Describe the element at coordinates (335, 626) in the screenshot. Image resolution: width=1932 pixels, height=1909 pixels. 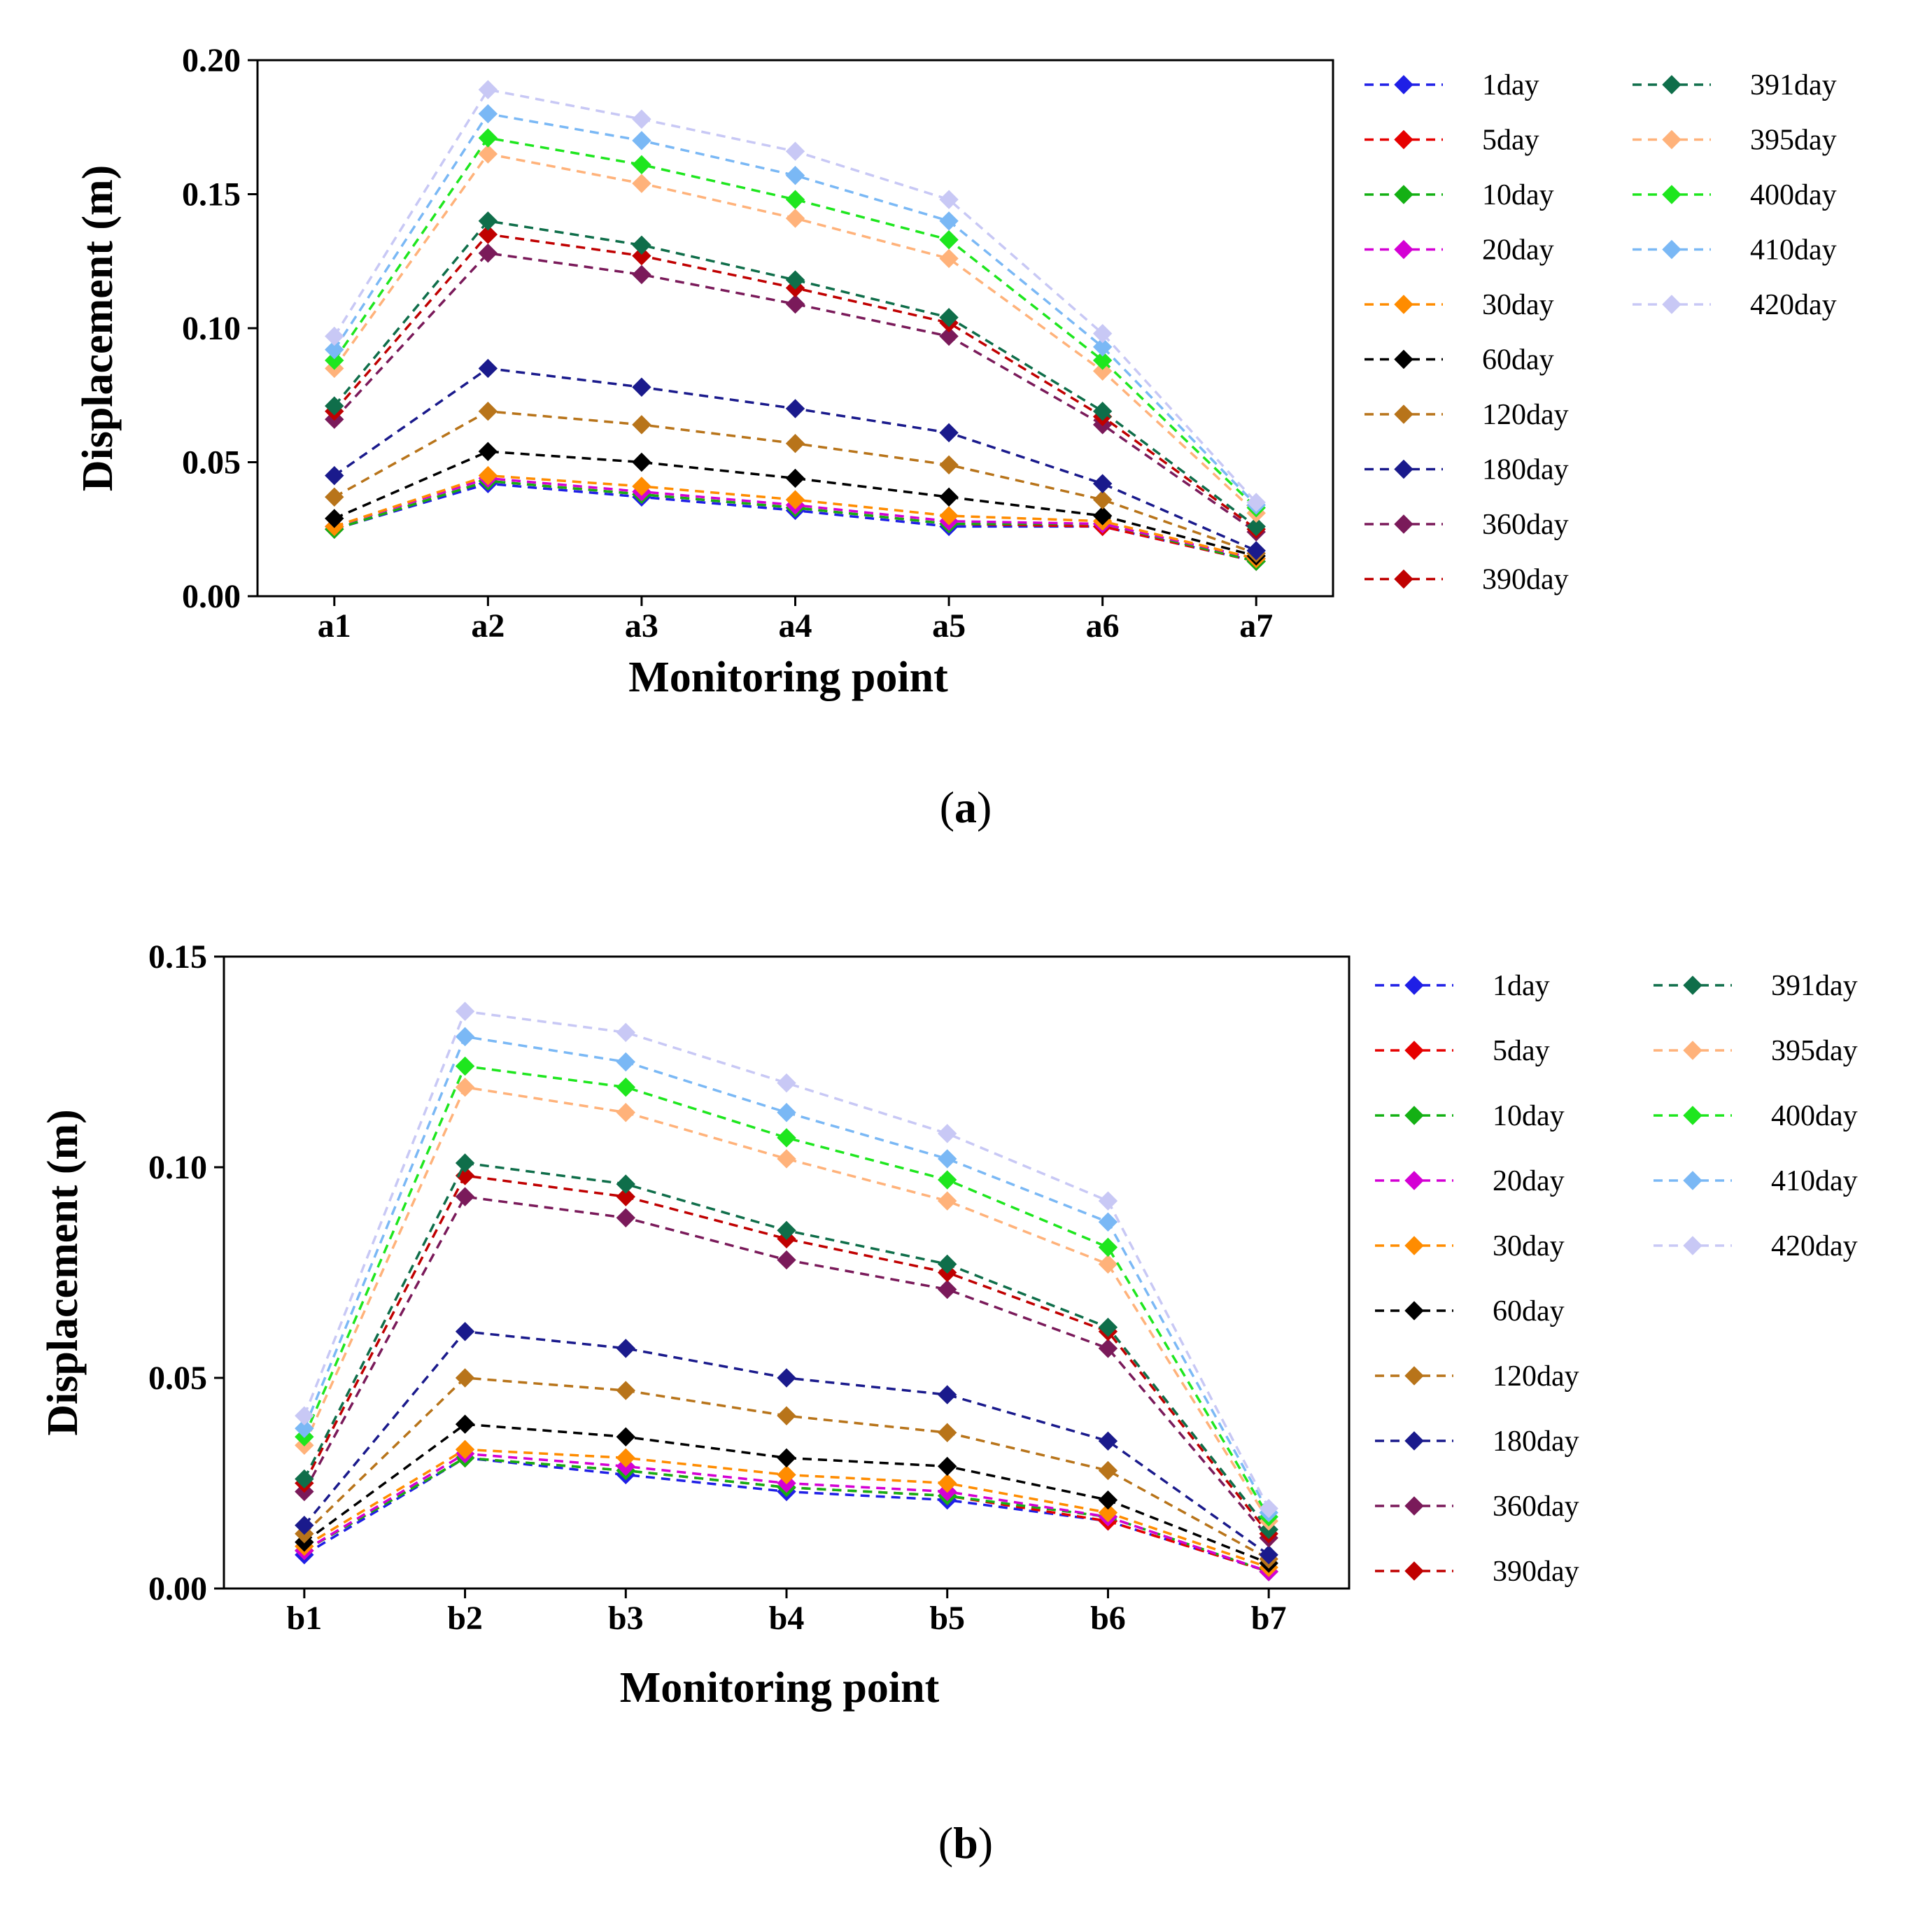
I see `x-tick-label: a1` at that location.